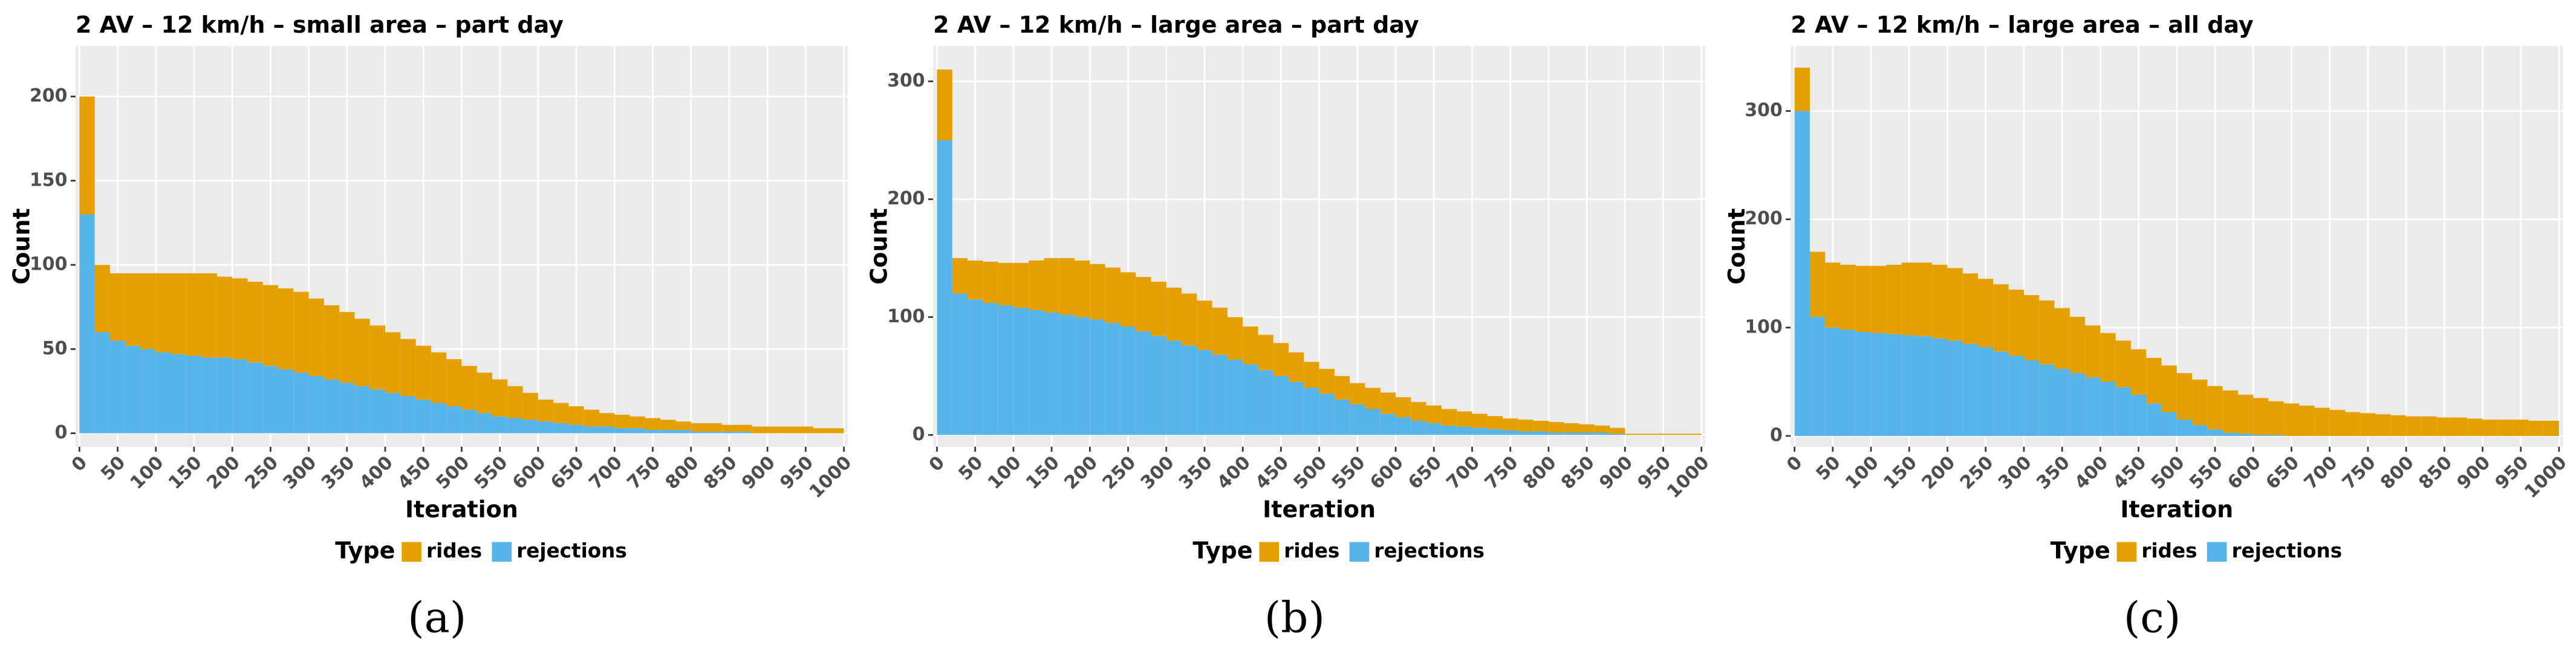 The width and height of the screenshot is (2576, 656). What do you see at coordinates (376, 473) in the screenshot?
I see `x-tick-label: 400` at bounding box center [376, 473].